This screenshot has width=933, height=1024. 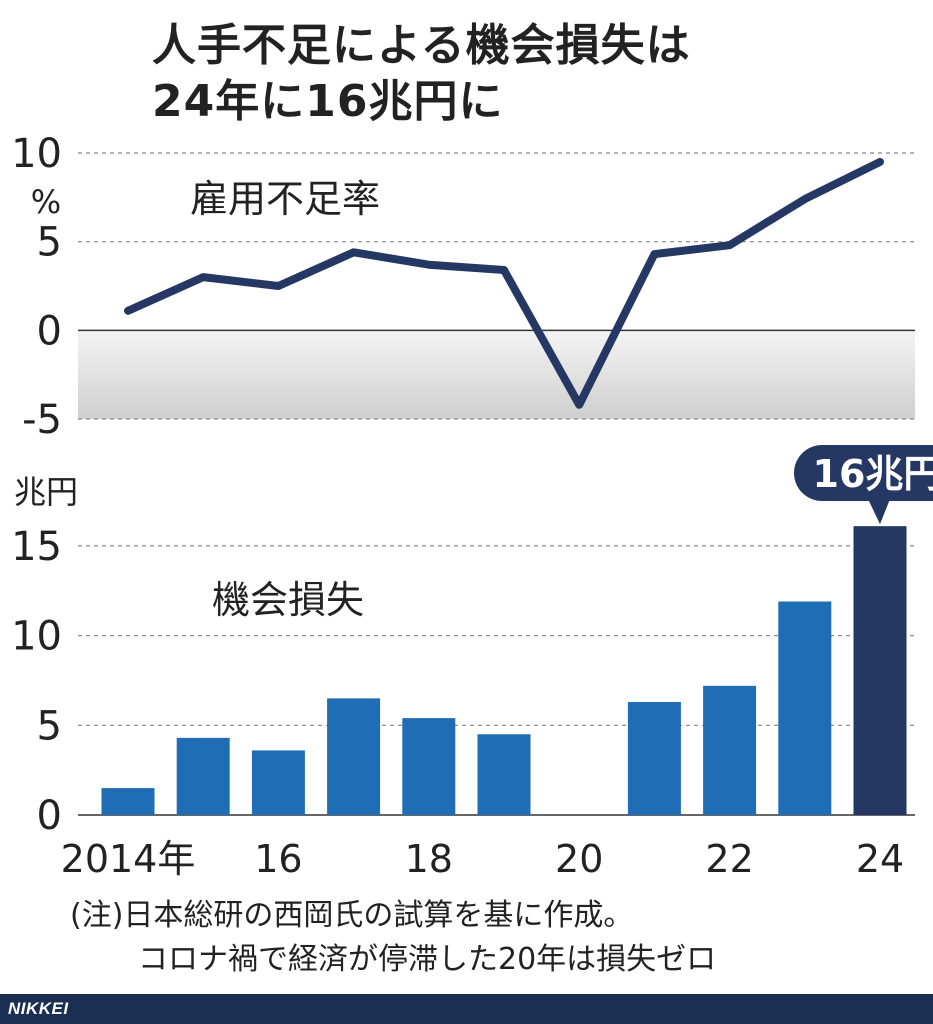 What do you see at coordinates (880, 859) in the screenshot?
I see `x-tick-label: 24` at bounding box center [880, 859].